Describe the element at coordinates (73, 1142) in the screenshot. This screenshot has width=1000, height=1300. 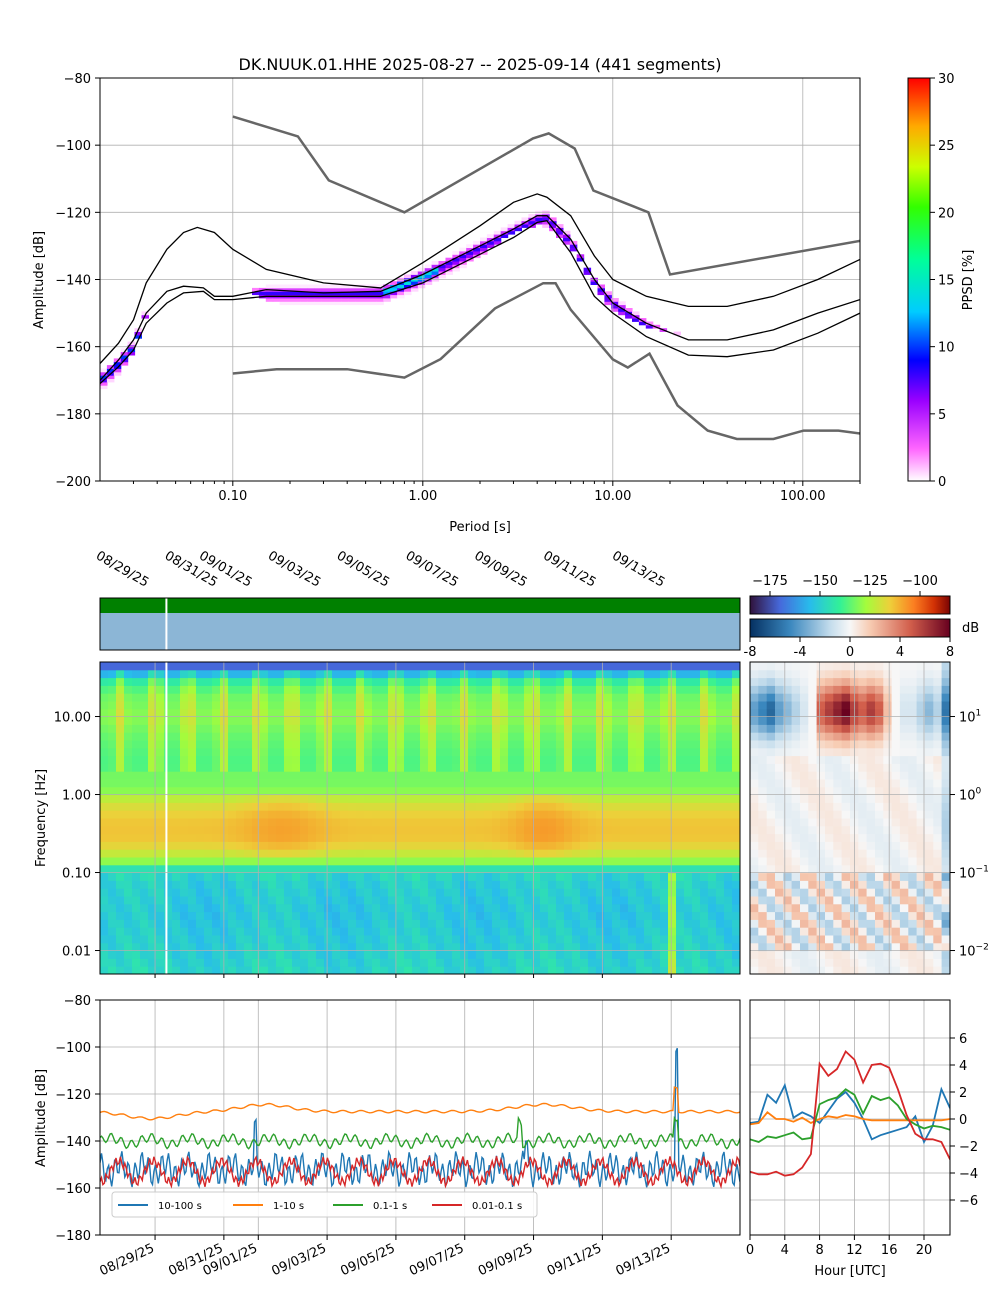
I see `timeseries-ytick-label: −140` at that location.